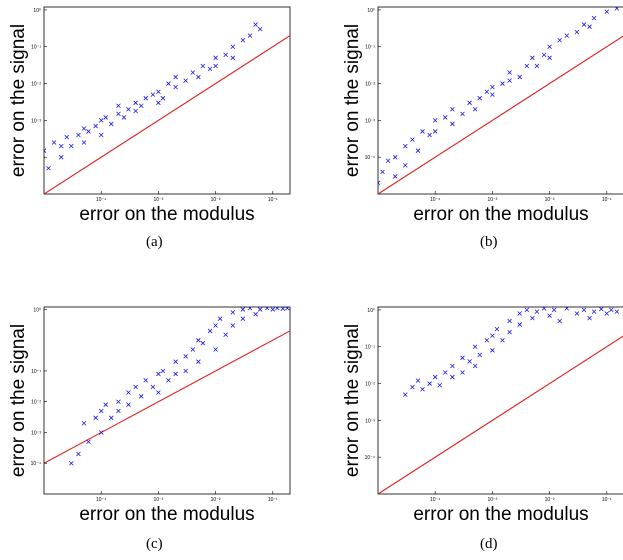 The height and width of the screenshot is (560, 623). Describe the element at coordinates (154, 544) in the screenshot. I see `panel-caption: (c)` at that location.